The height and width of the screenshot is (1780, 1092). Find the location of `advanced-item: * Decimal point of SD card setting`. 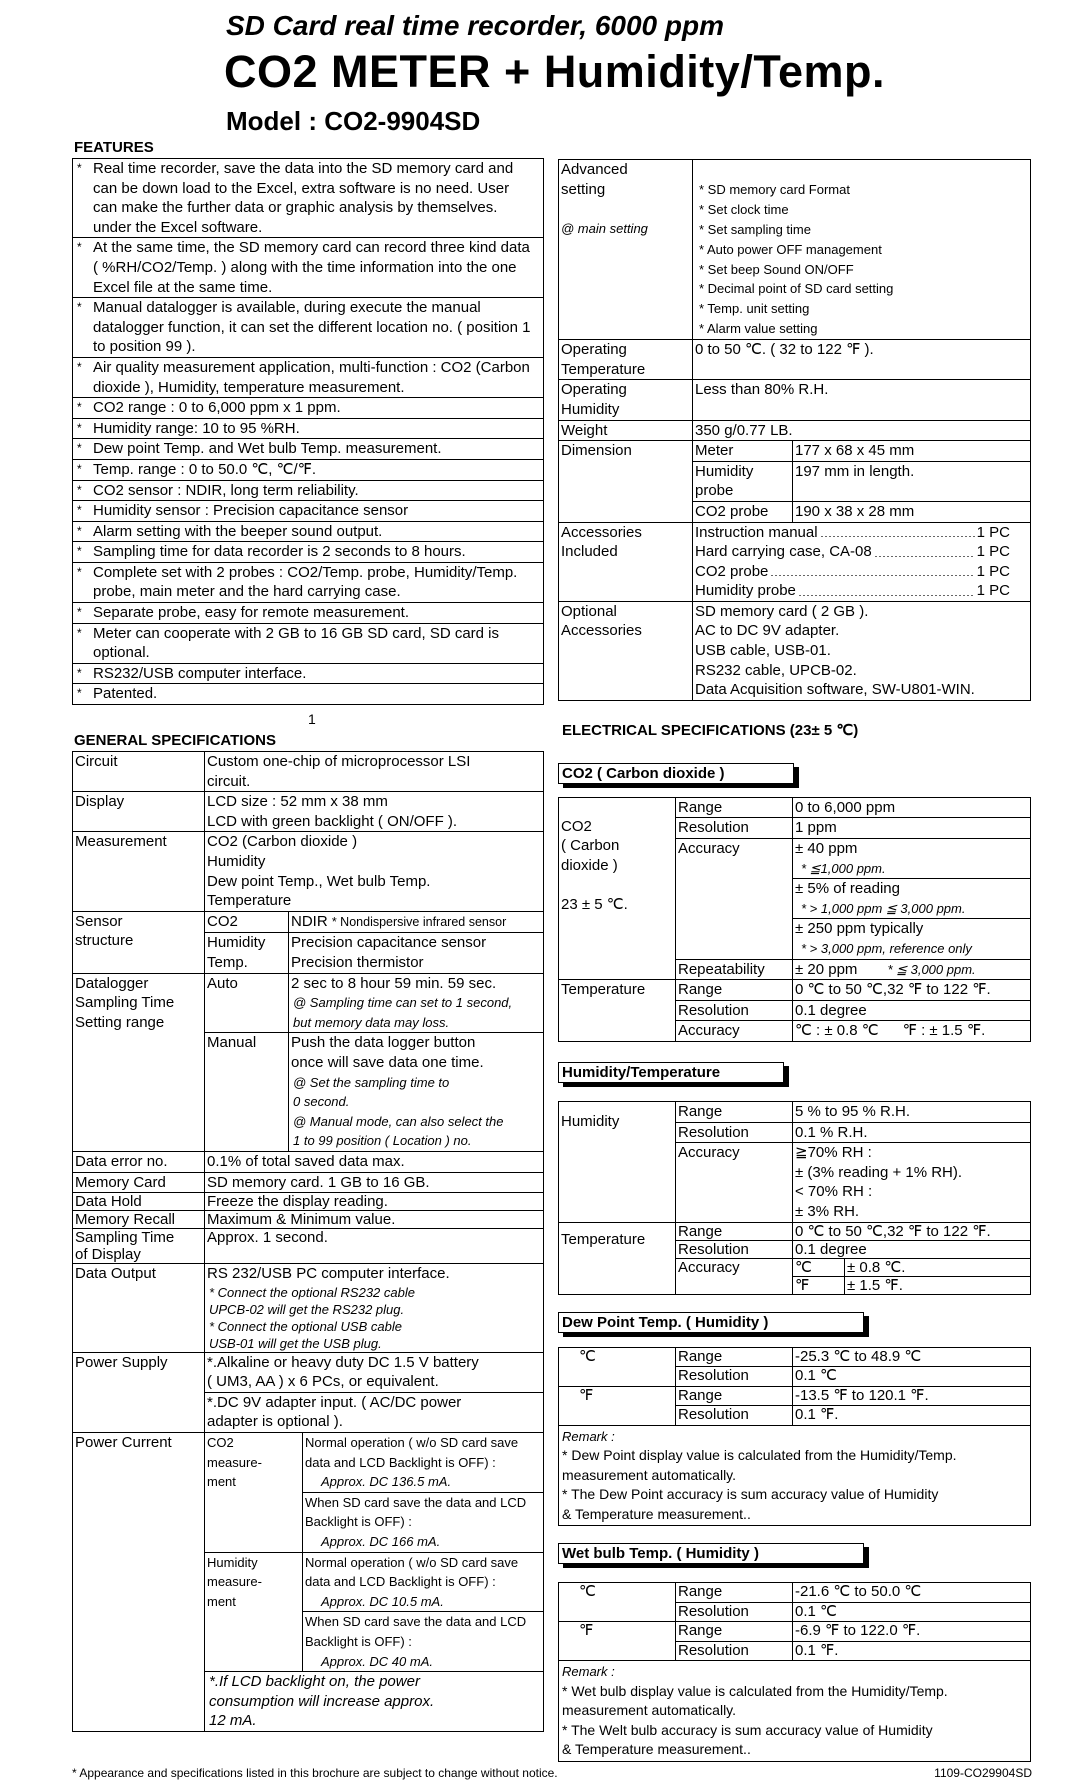

advanced-item: * Decimal point of SD card setting is located at coordinates (796, 289).